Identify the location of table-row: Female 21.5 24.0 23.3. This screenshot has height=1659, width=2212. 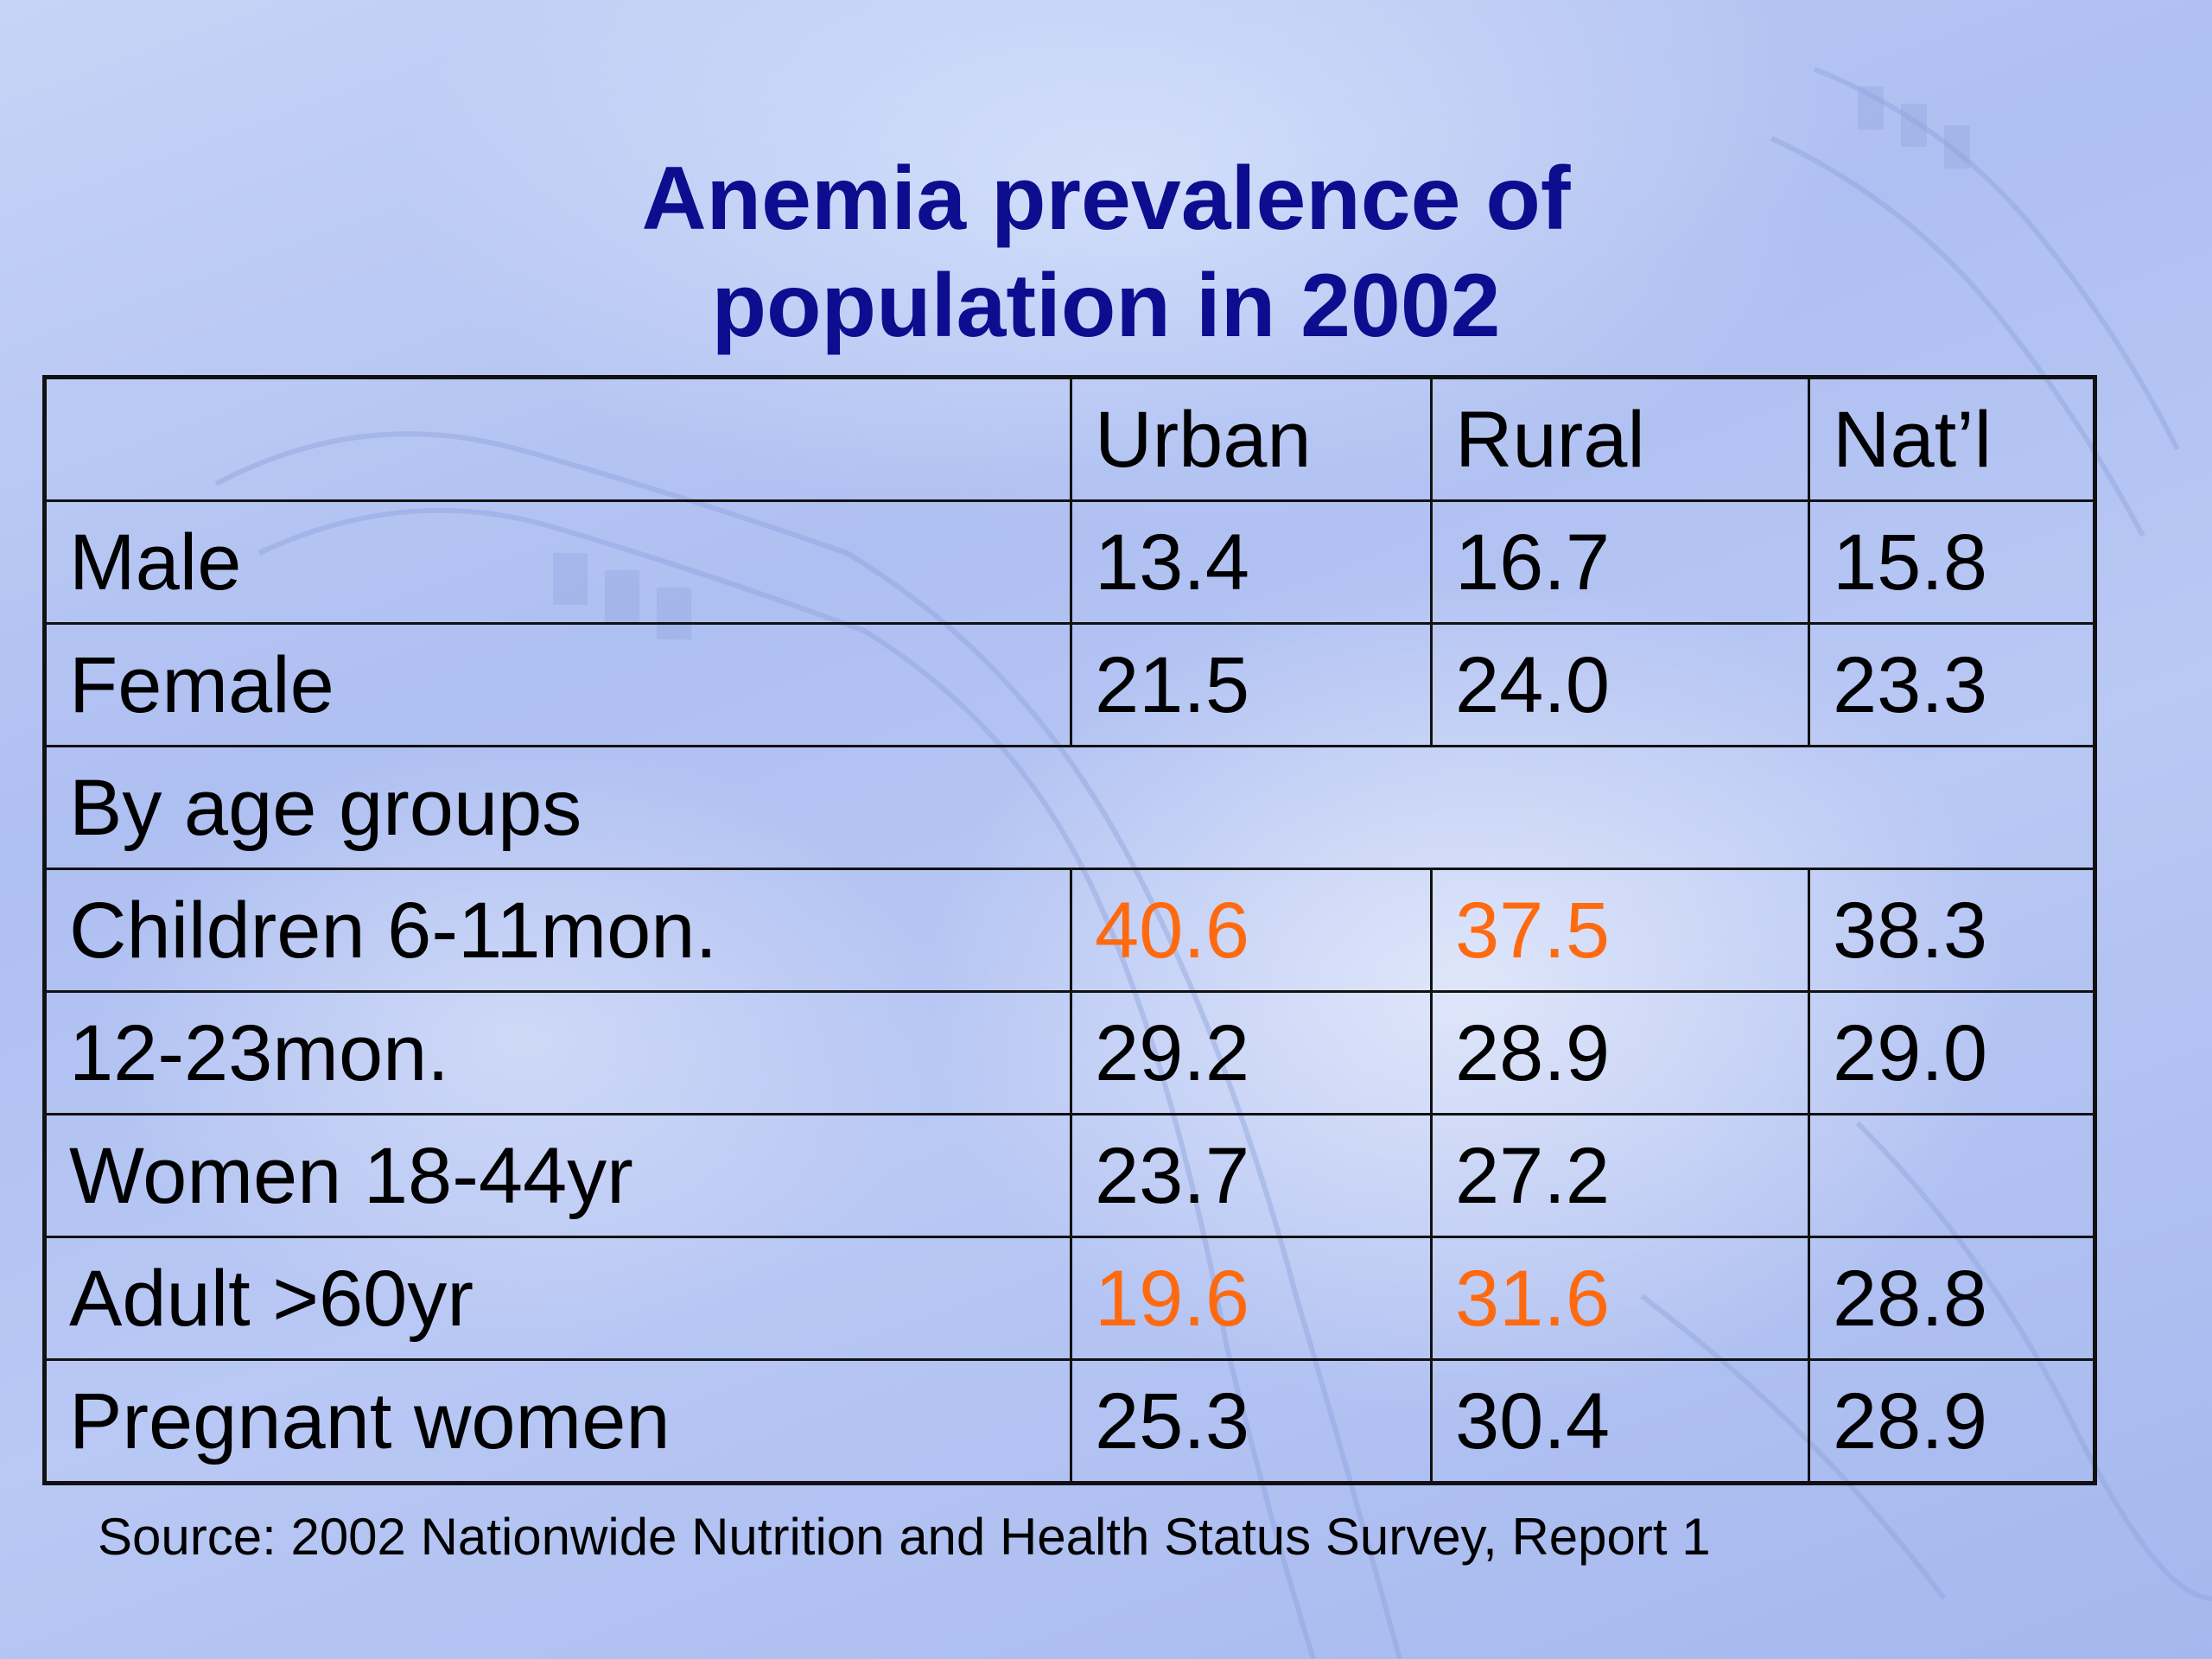
(1069, 684).